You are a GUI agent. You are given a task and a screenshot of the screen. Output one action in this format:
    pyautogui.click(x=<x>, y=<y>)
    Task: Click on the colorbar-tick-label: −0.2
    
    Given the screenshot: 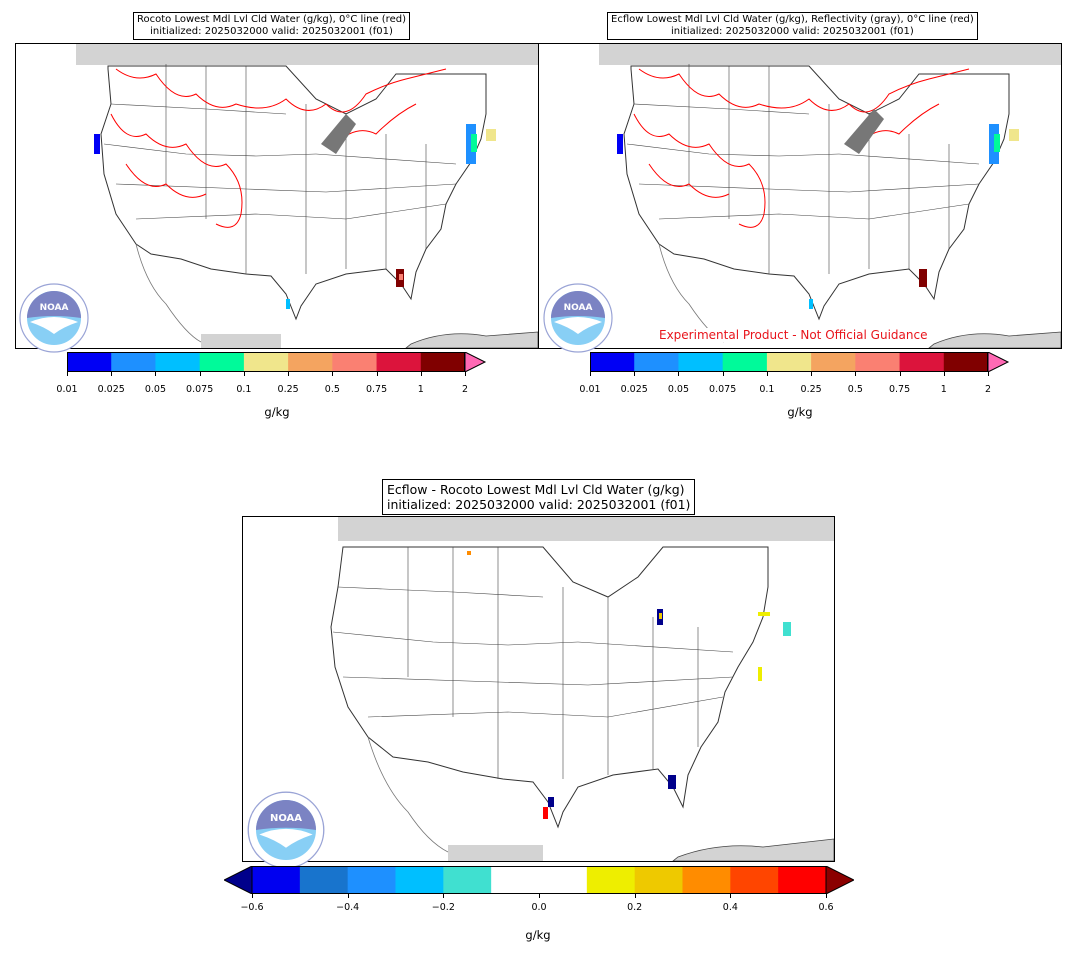 What is the action you would take?
    pyautogui.click(x=443, y=907)
    